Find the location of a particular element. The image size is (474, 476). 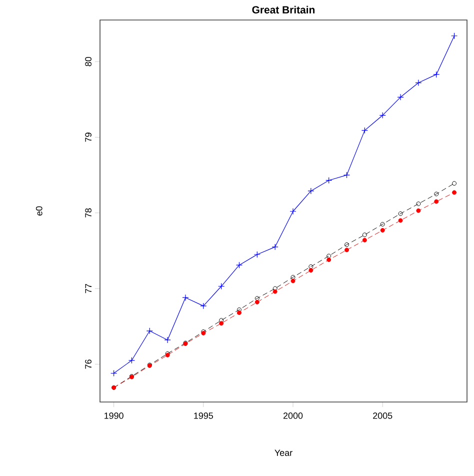

y-tick-label: 79 is located at coordinates (88, 137).